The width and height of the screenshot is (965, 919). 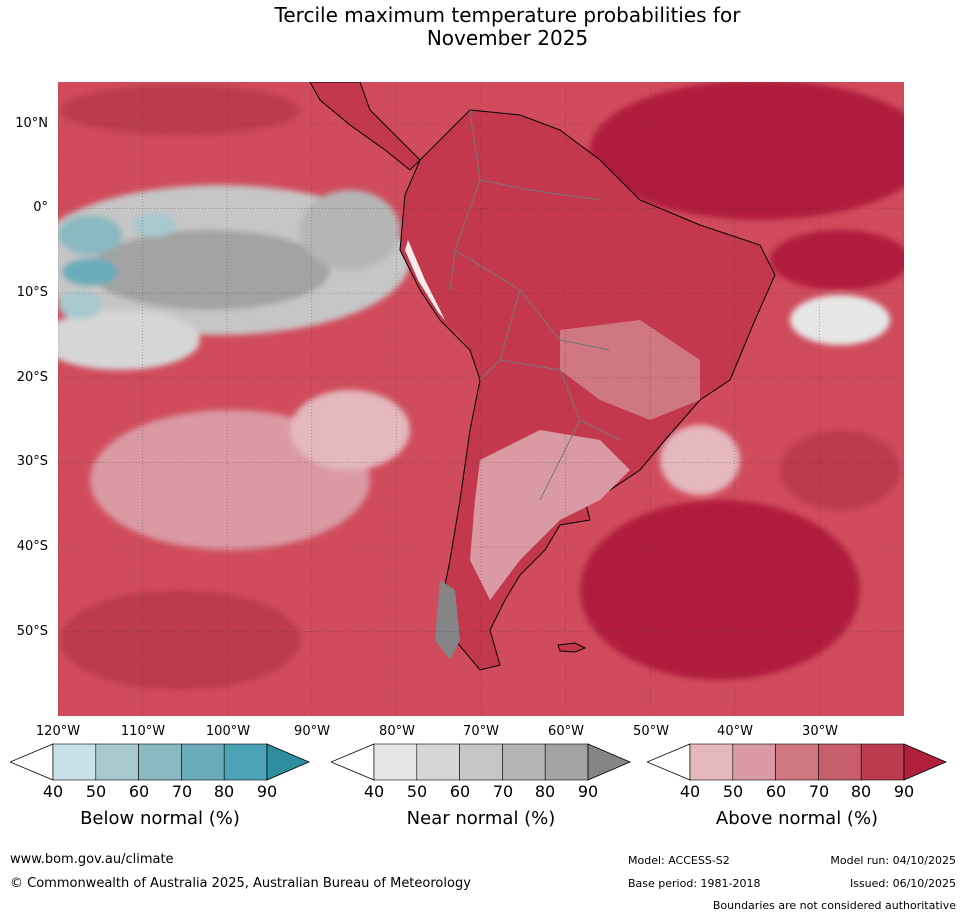 I want to click on lon-label: 60°W, so click(x=566, y=731).